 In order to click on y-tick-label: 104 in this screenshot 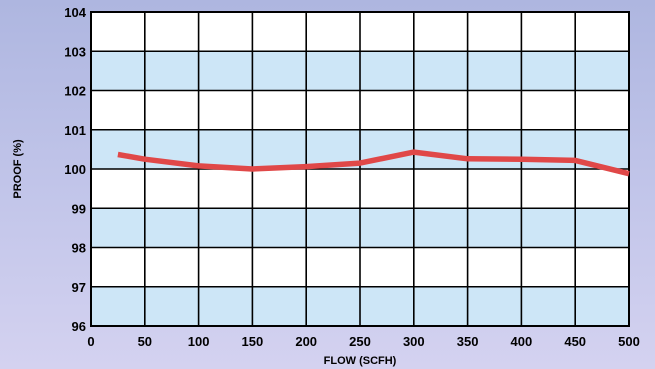, I will do `click(75, 12)`.